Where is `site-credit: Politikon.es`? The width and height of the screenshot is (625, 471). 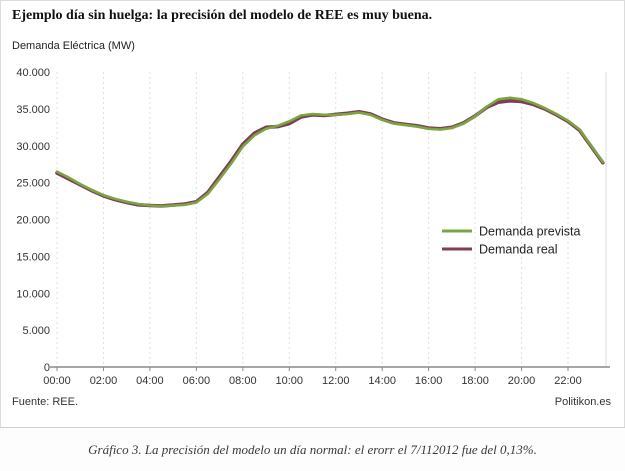
site-credit: Politikon.es is located at coordinates (582, 402).